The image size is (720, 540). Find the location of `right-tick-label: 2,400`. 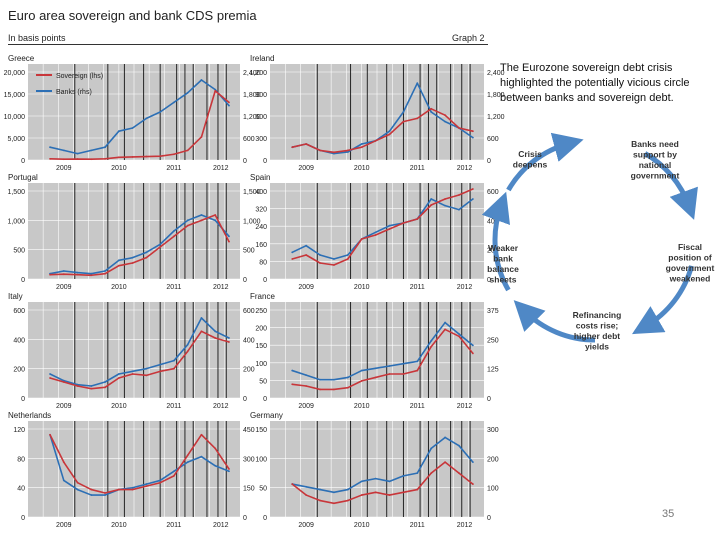

right-tick-label: 2,400 is located at coordinates (496, 73).